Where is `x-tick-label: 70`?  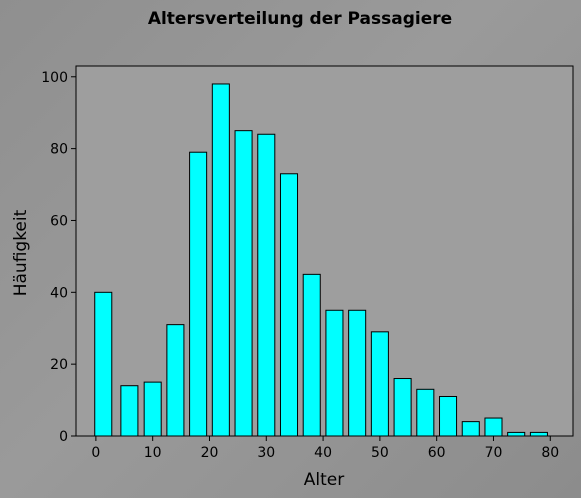
x-tick-label: 70 is located at coordinates (494, 453).